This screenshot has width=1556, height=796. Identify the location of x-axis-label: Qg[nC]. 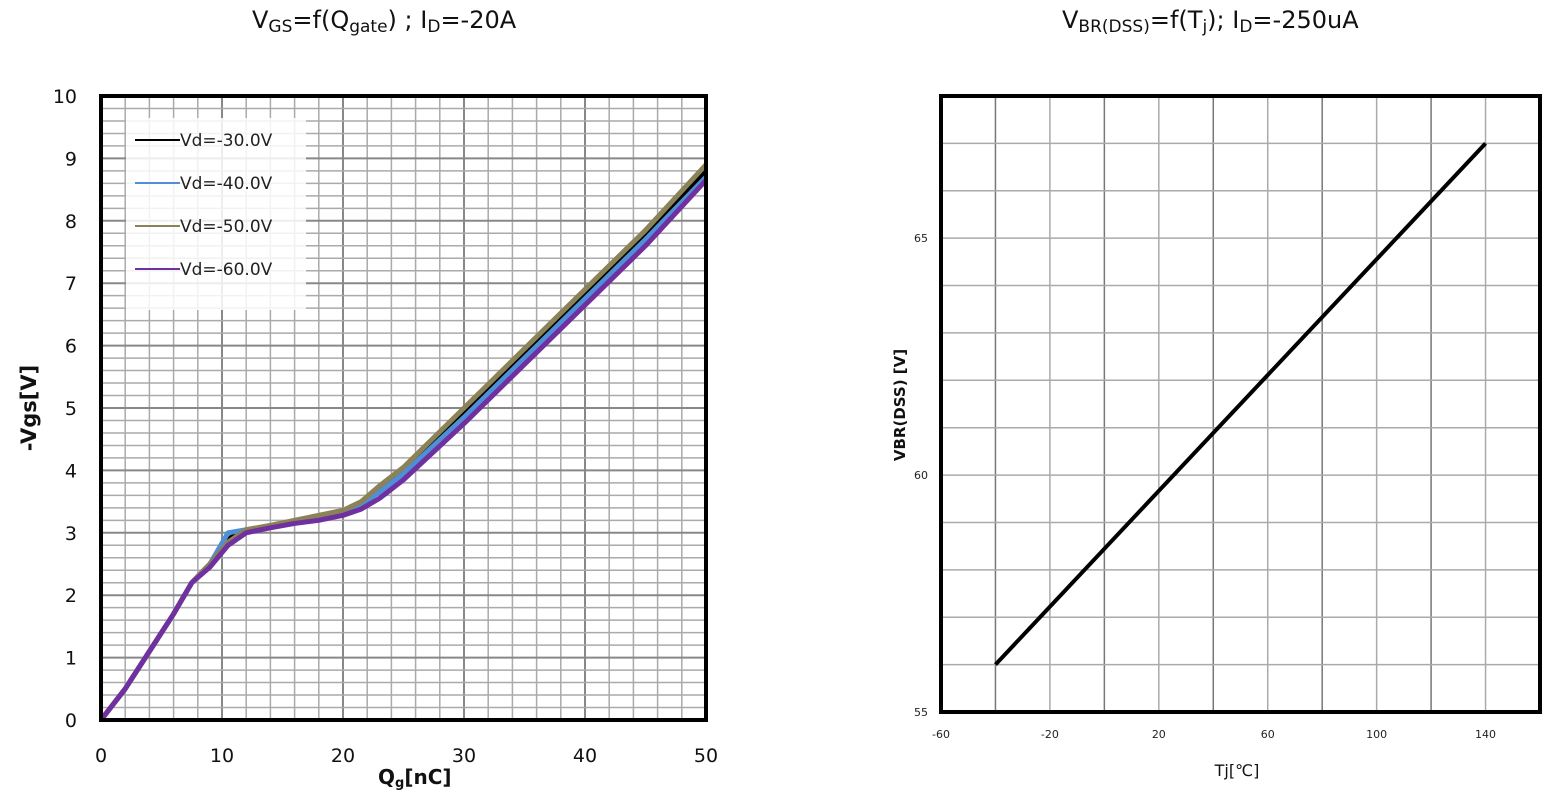
(415, 778).